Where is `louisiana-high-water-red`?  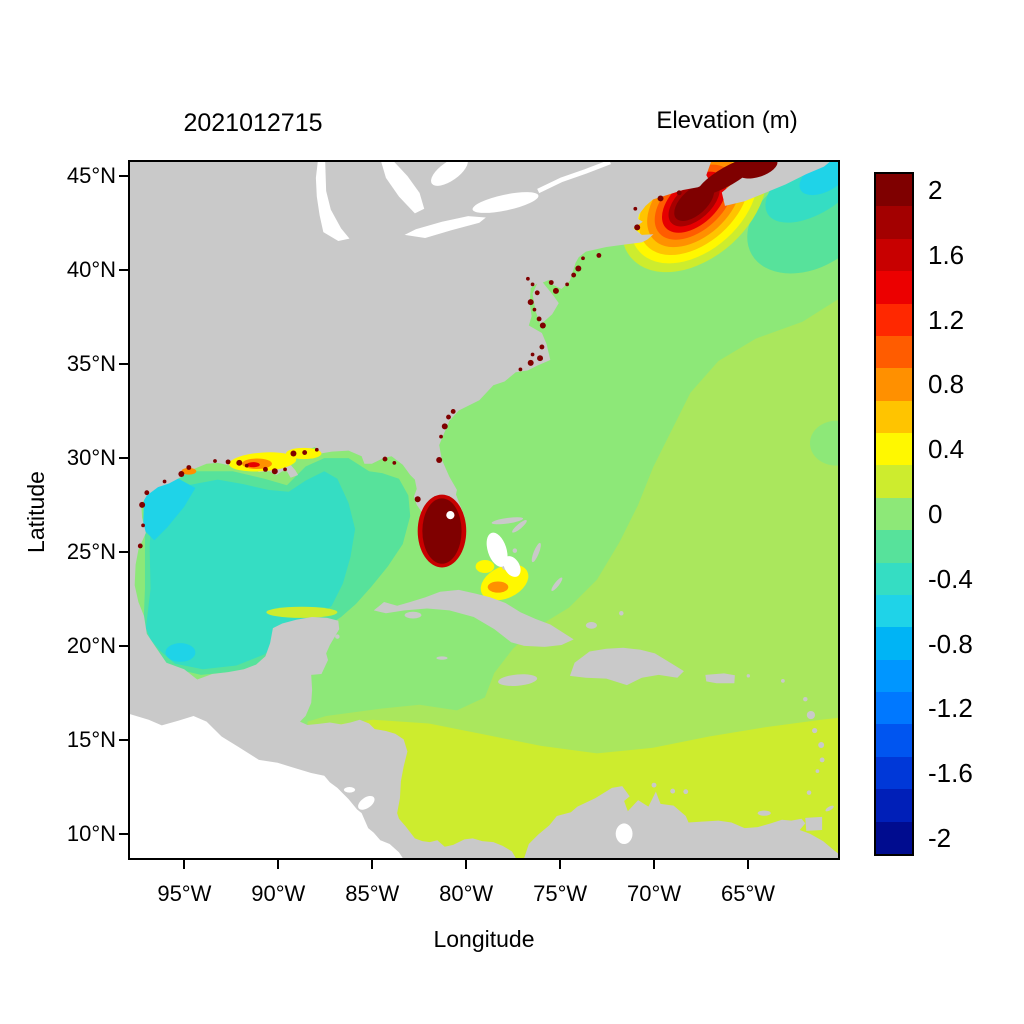 louisiana-high-water-red is located at coordinates (253, 465).